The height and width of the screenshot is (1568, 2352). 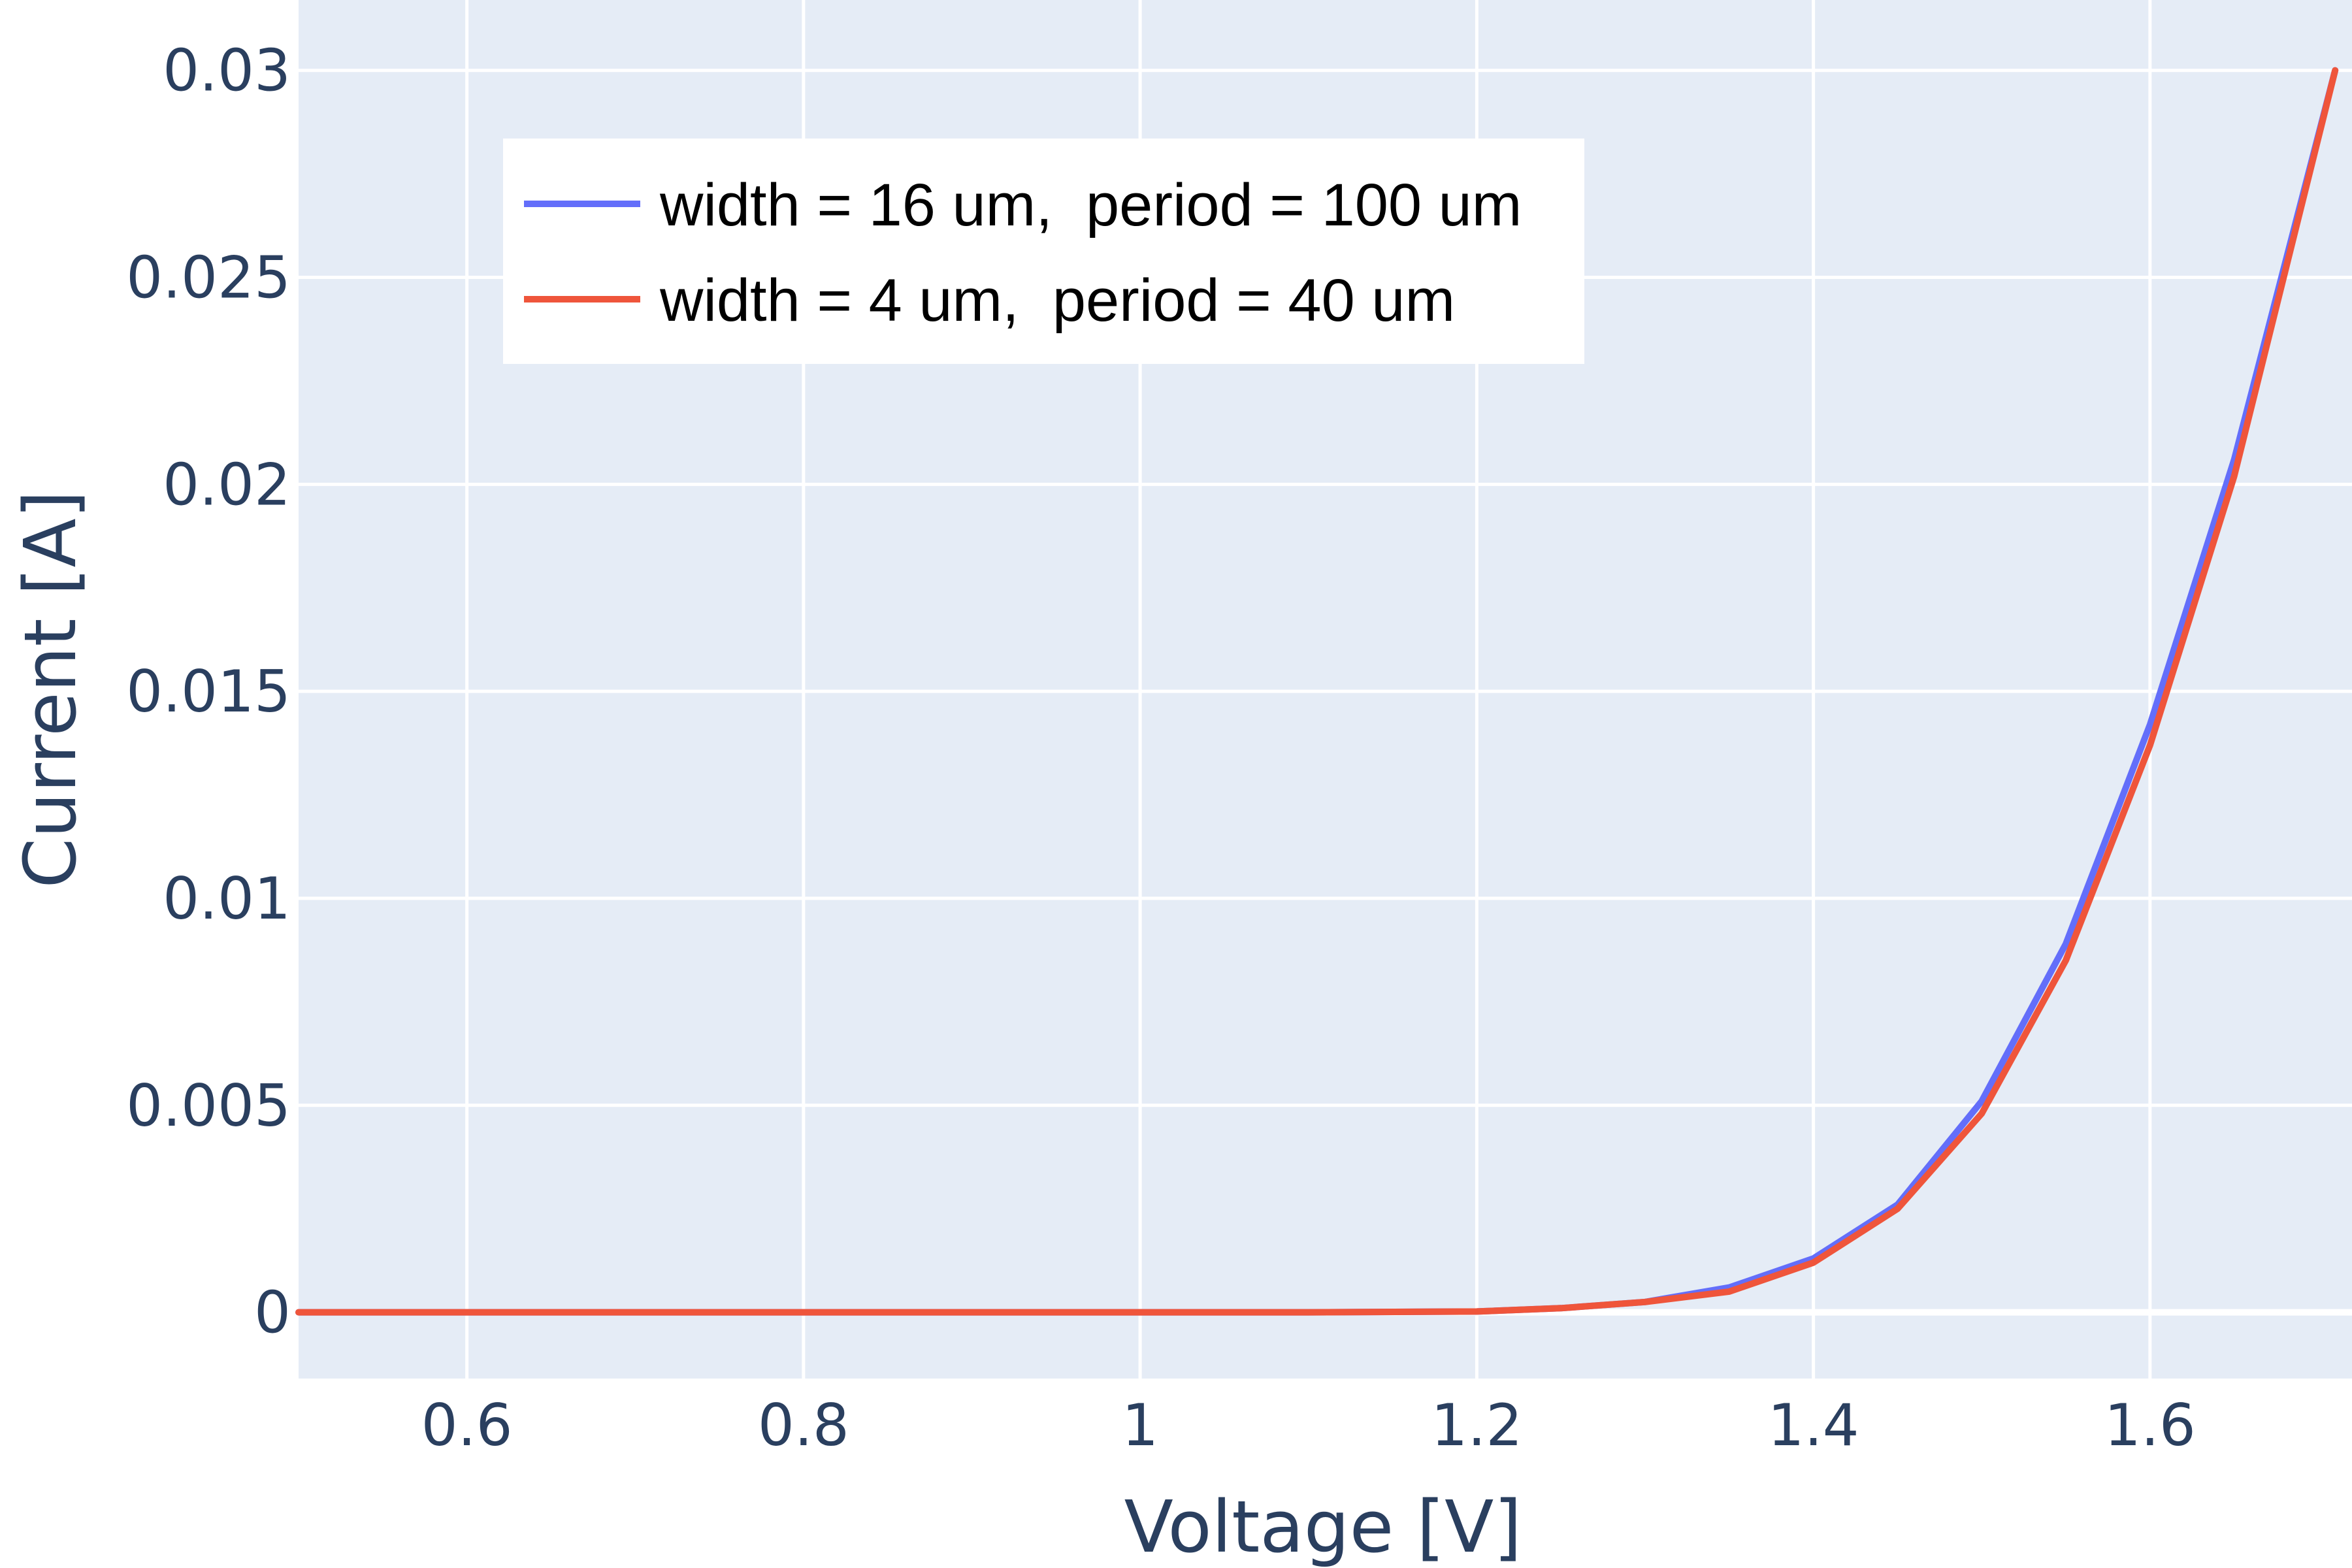 I want to click on x-tick-label: 1.4, so click(x=1813, y=1425).